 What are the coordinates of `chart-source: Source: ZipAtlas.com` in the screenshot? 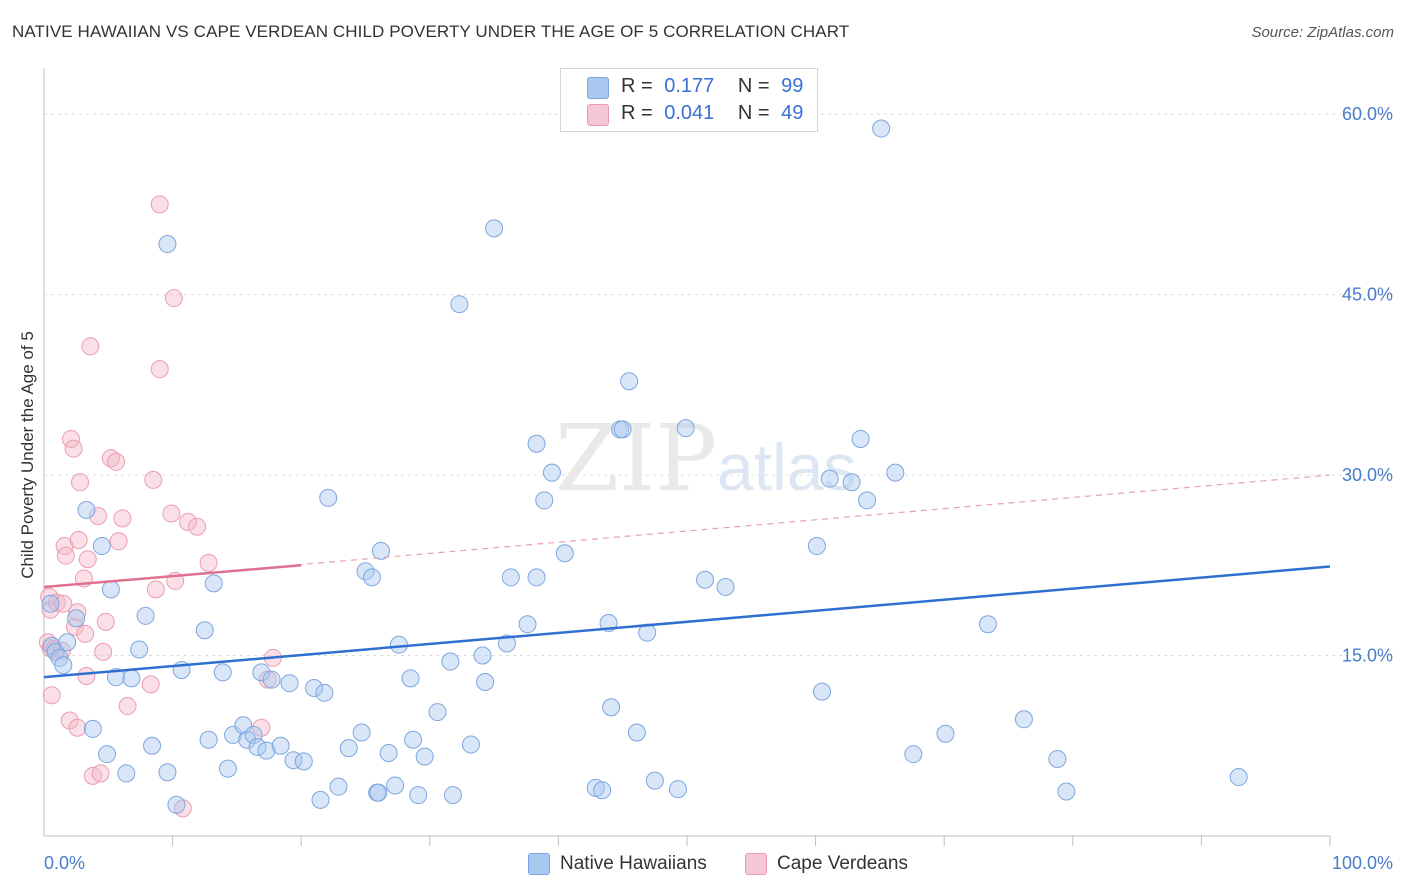 It's located at (1322, 32).